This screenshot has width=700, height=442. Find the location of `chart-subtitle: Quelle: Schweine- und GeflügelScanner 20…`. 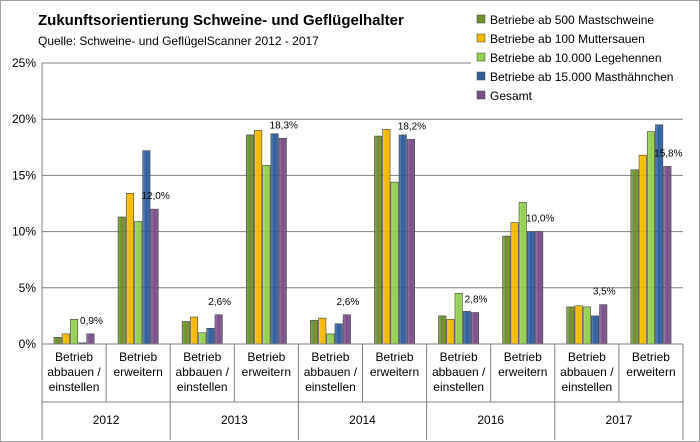

chart-subtitle: Quelle: Schweine- und GeflügelScanner 20… is located at coordinates (178, 41).